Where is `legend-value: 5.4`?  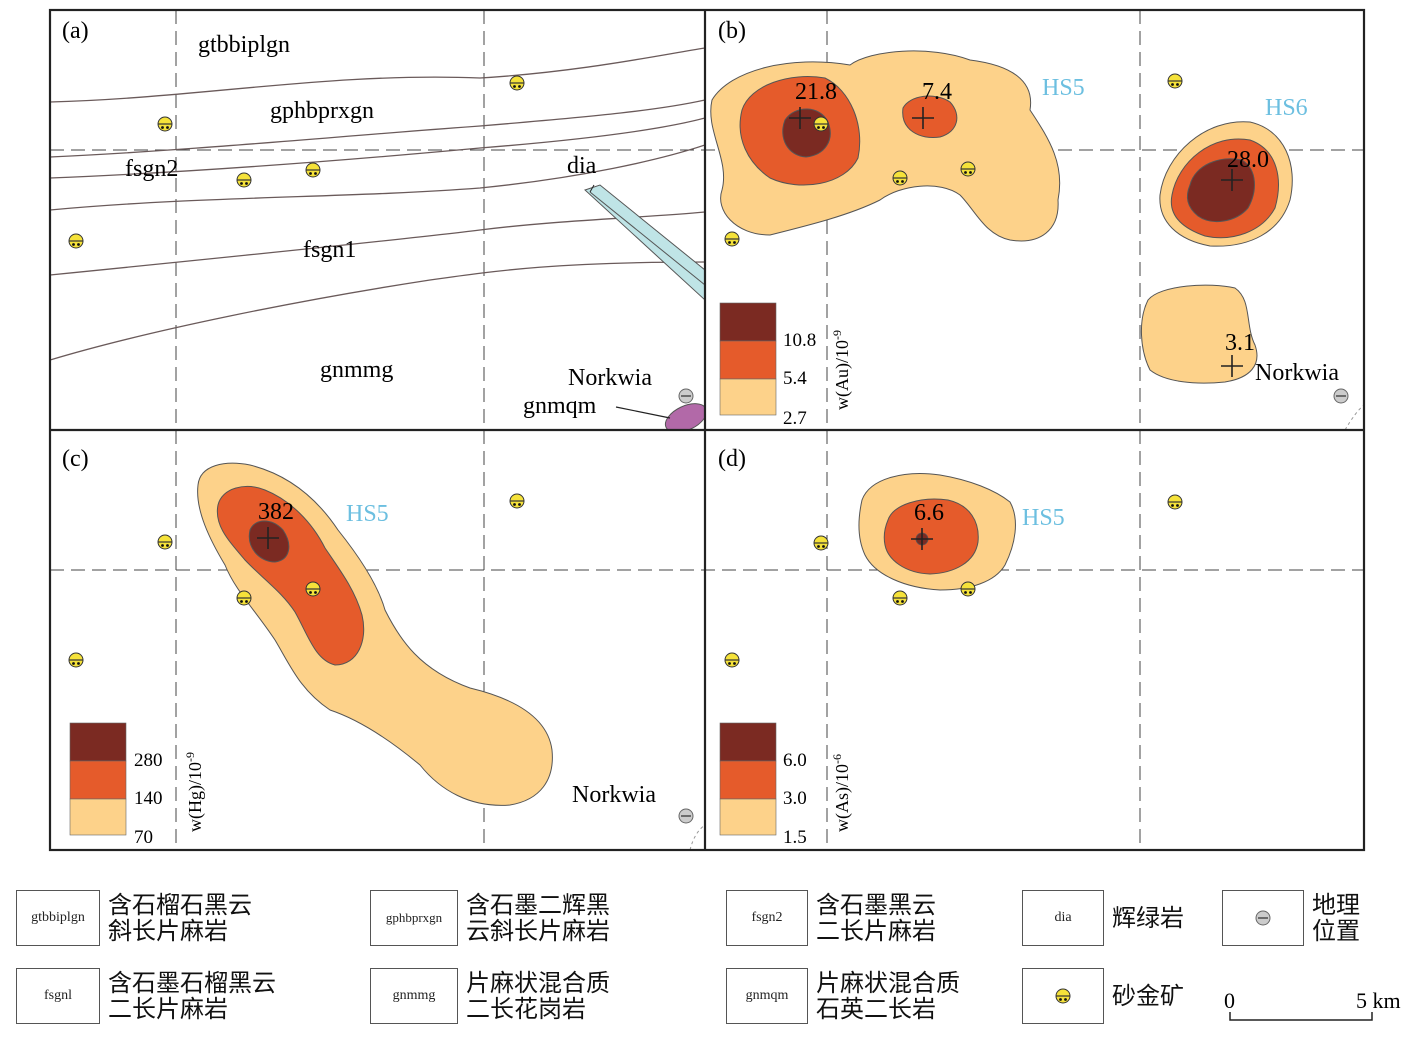
legend-value: 5.4 is located at coordinates (795, 378).